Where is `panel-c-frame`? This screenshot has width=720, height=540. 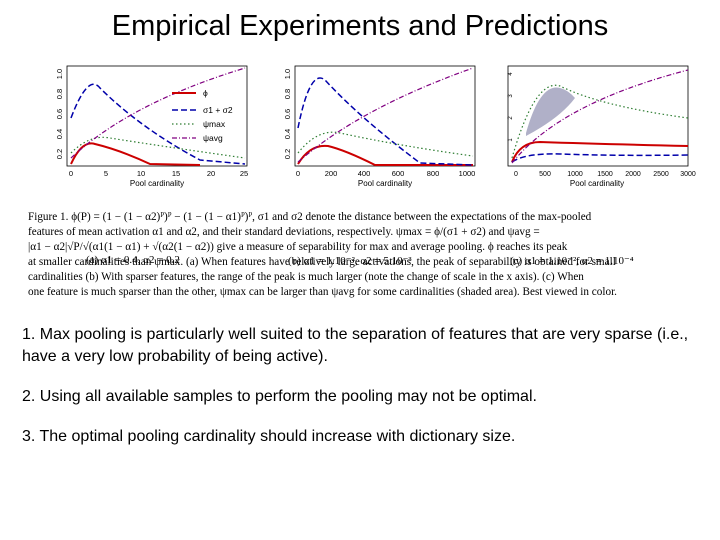 panel-c-frame is located at coordinates (598, 116).